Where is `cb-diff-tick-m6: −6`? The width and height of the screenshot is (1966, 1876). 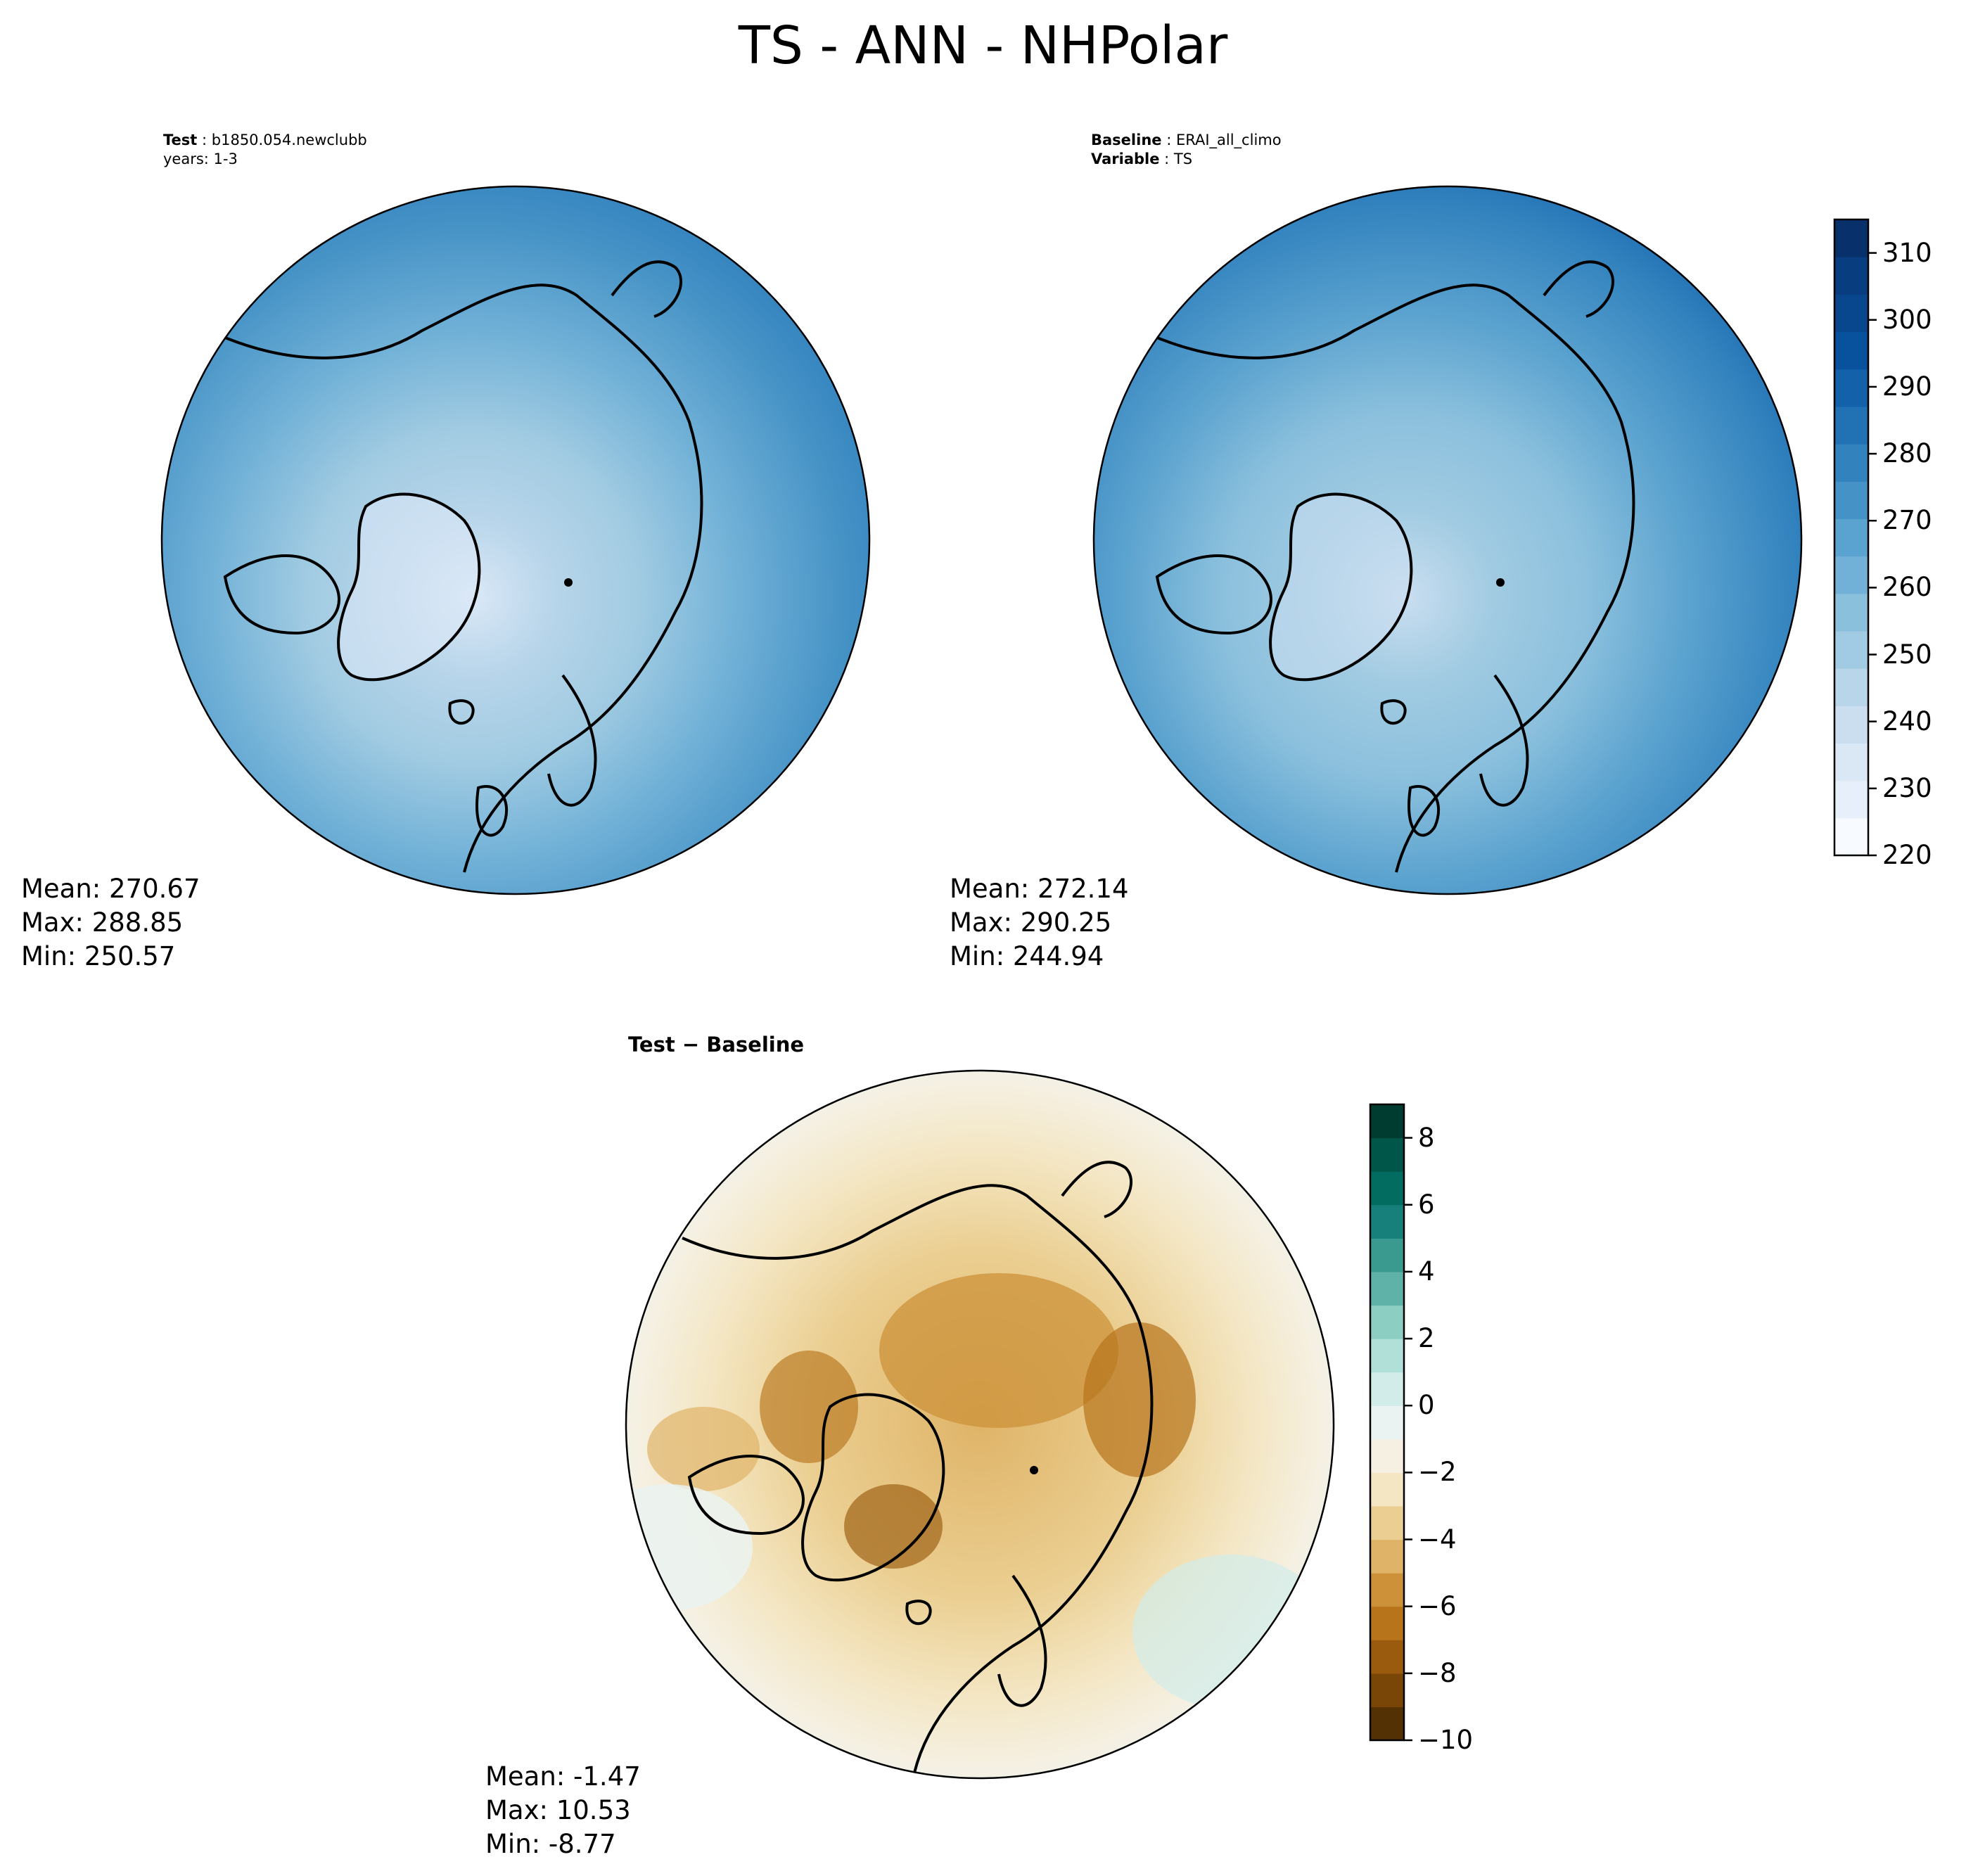 cb-diff-tick-m6: −6 is located at coordinates (1437, 1606).